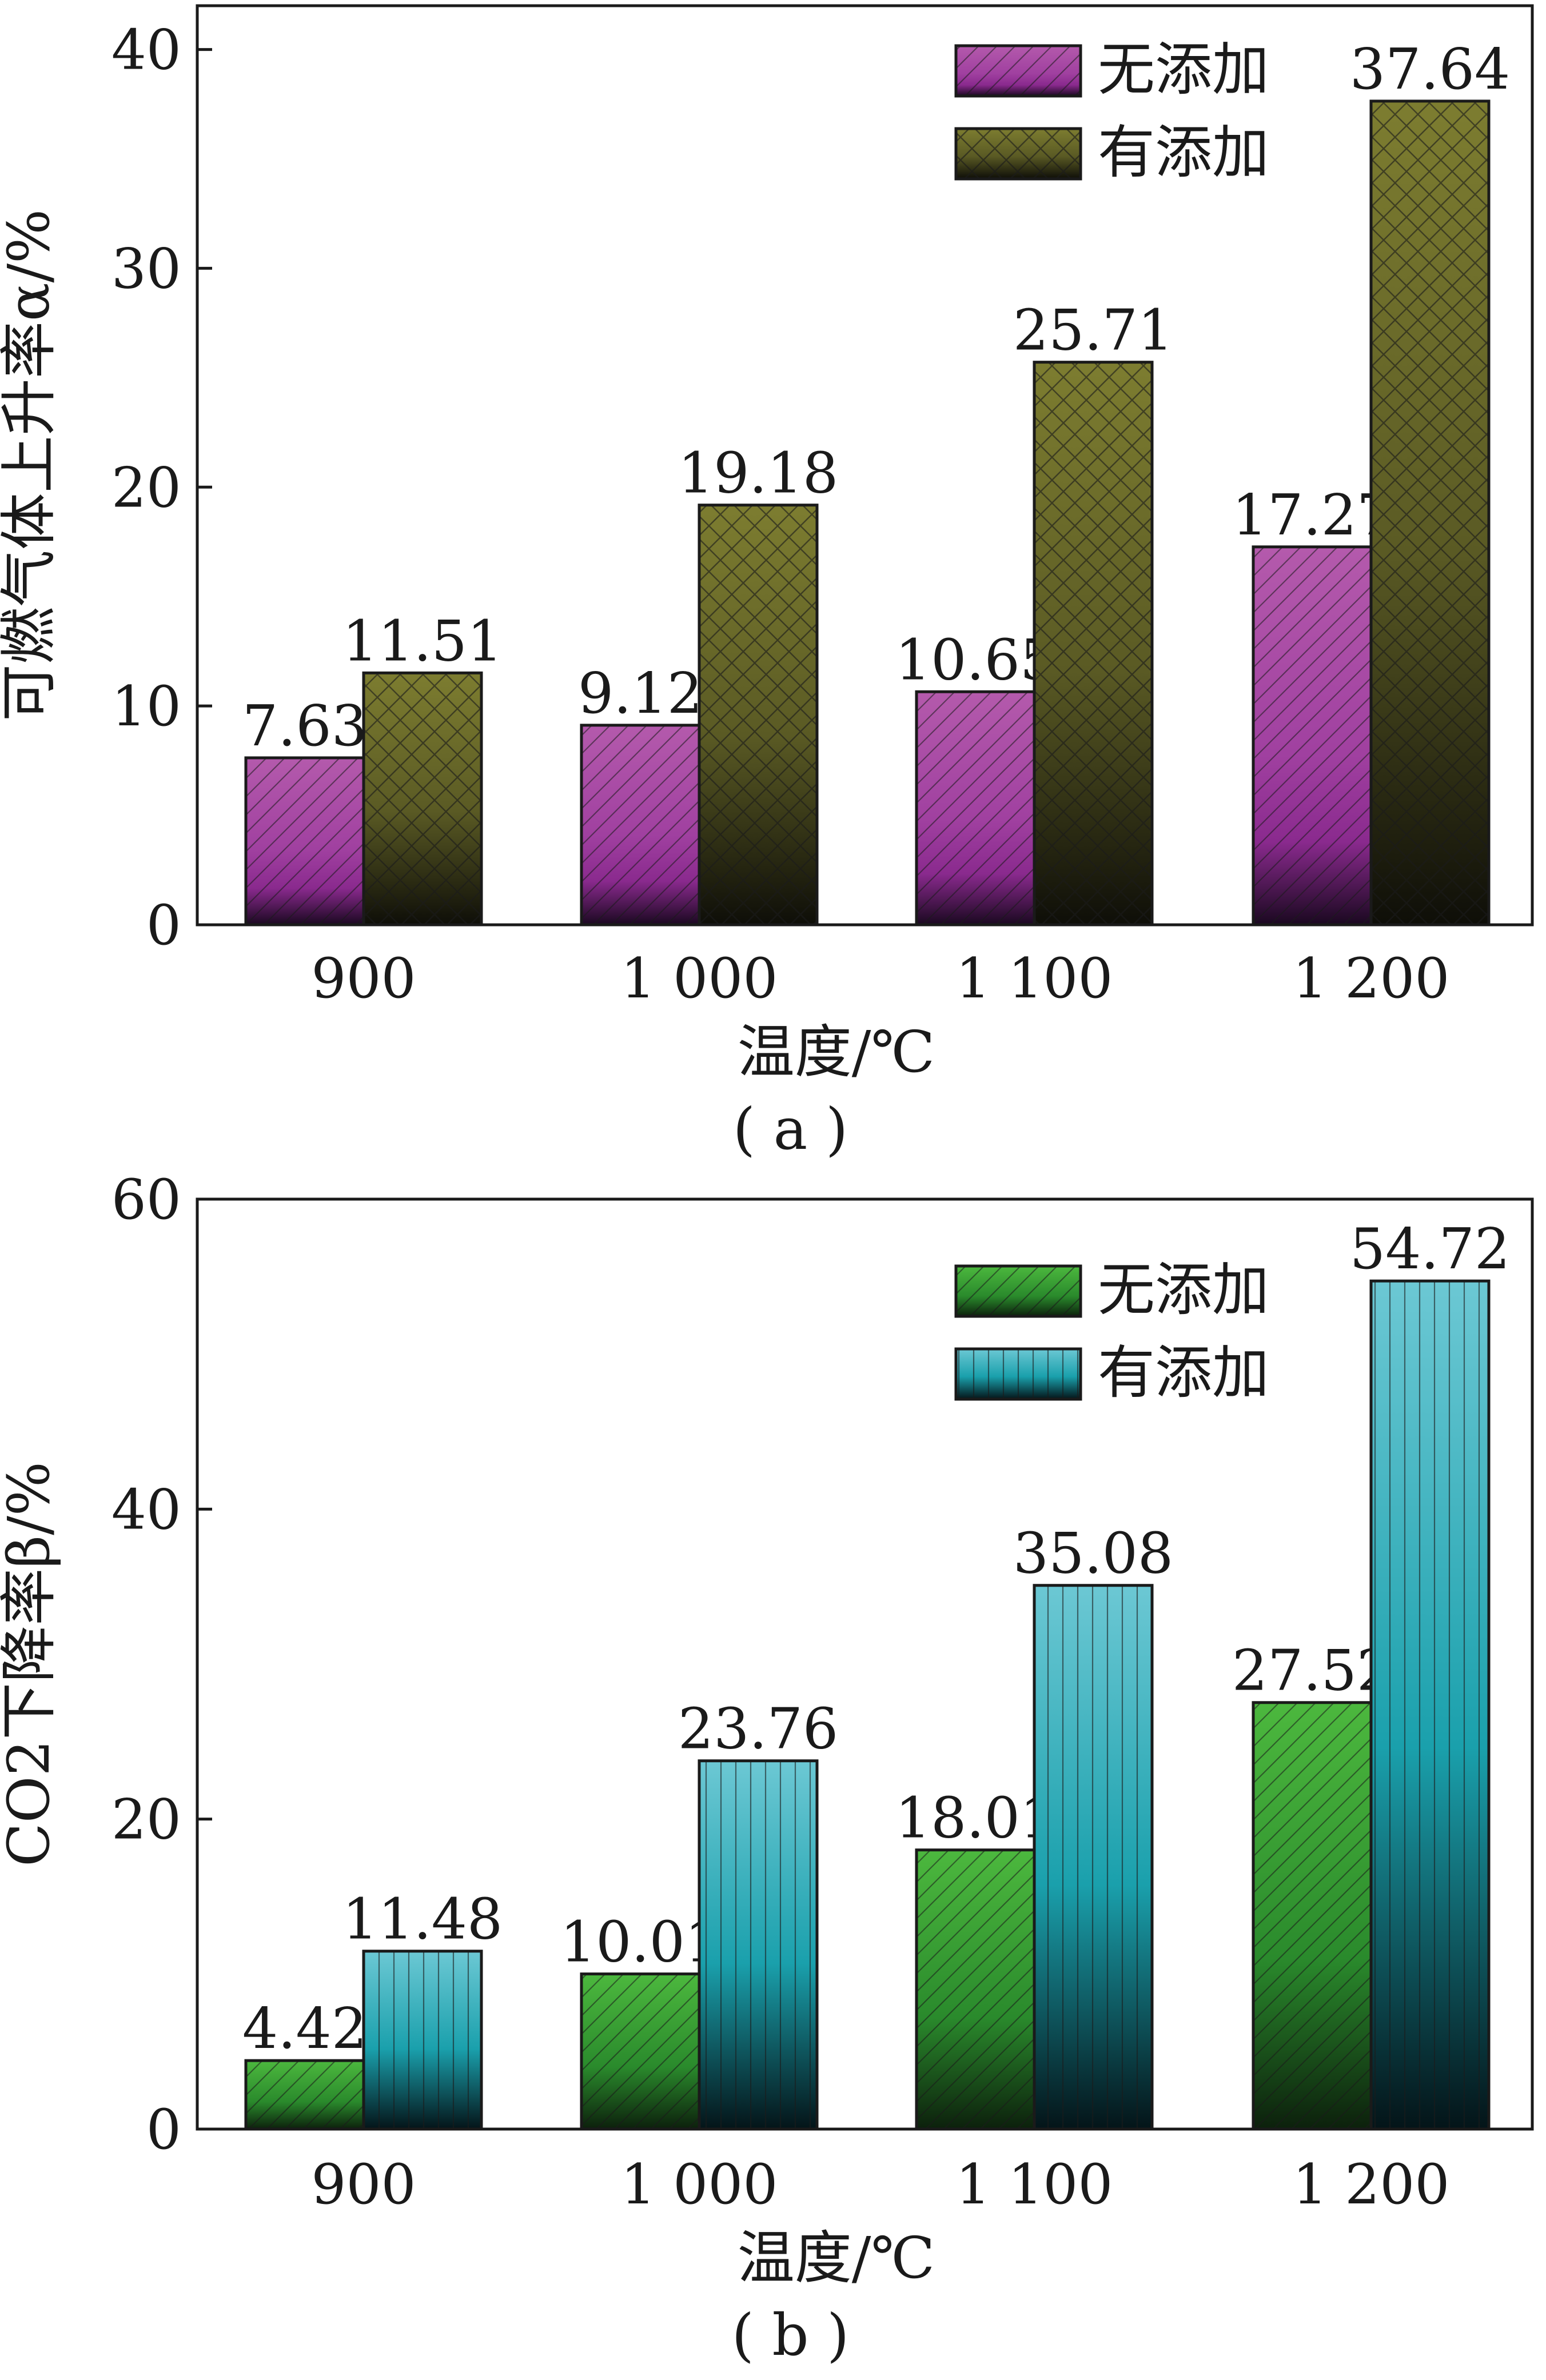 Image resolution: width=1546 pixels, height=2380 pixels. I want to click on value-label: 37.64, so click(1430, 69).